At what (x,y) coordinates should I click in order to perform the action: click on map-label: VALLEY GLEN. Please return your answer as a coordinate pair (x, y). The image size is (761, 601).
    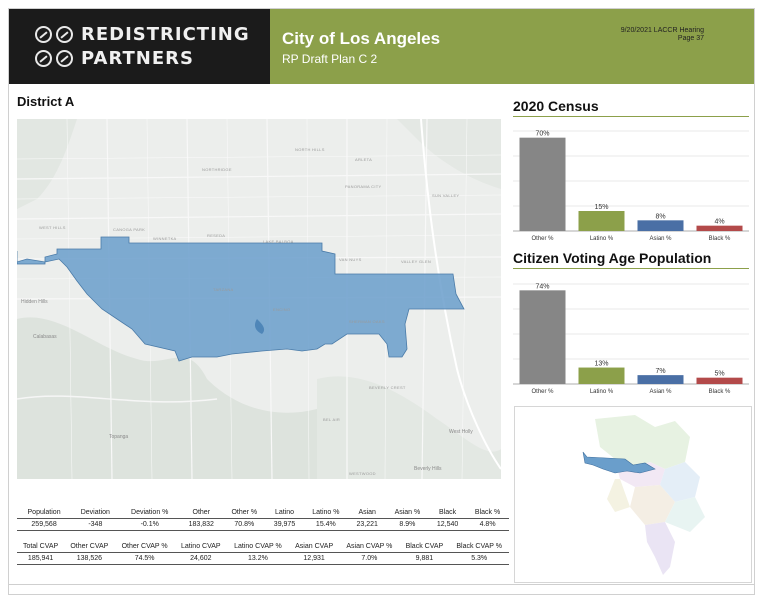
    Looking at the image, I should click on (416, 261).